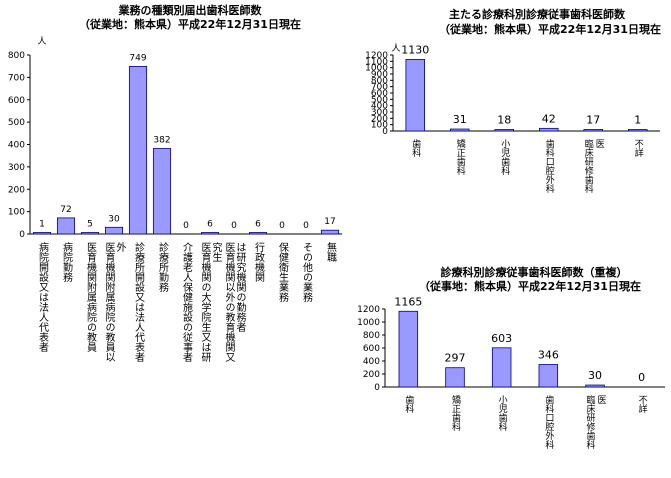 The width and height of the screenshot is (671, 478). What do you see at coordinates (43, 297) in the screenshot?
I see `category-label-text: 病院開設又は法人代表者` at bounding box center [43, 297].